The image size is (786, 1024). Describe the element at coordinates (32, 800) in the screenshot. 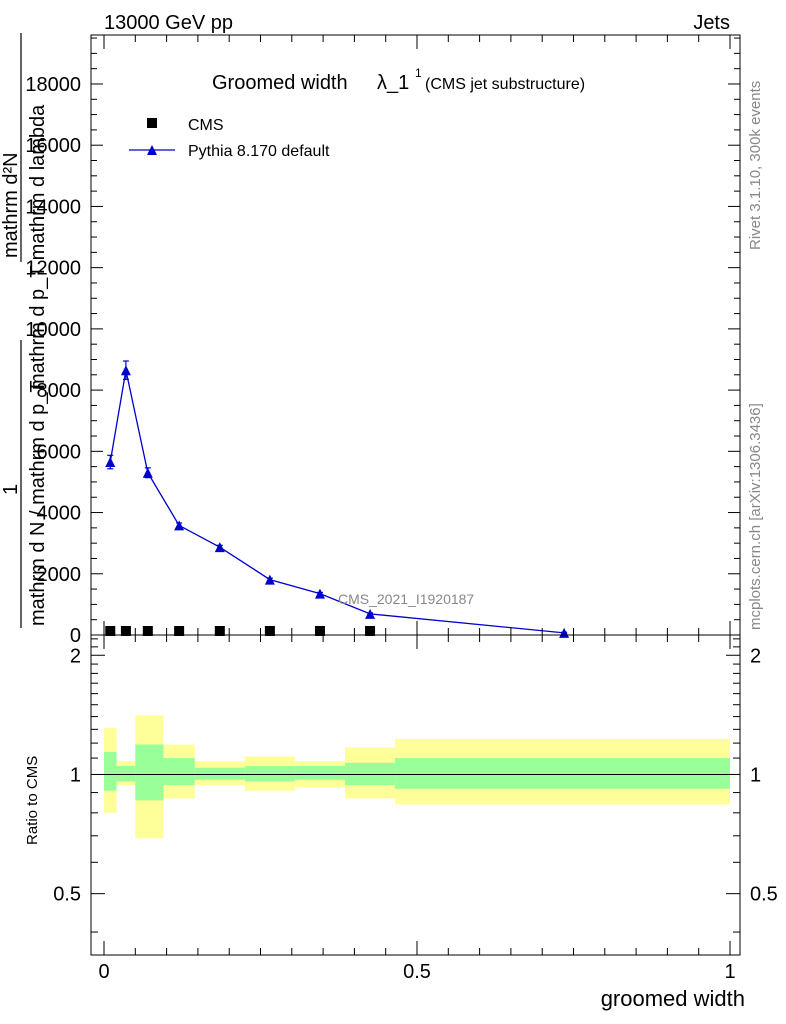

I see `ratio-y-axis-title: Ratio to CMS` at that location.